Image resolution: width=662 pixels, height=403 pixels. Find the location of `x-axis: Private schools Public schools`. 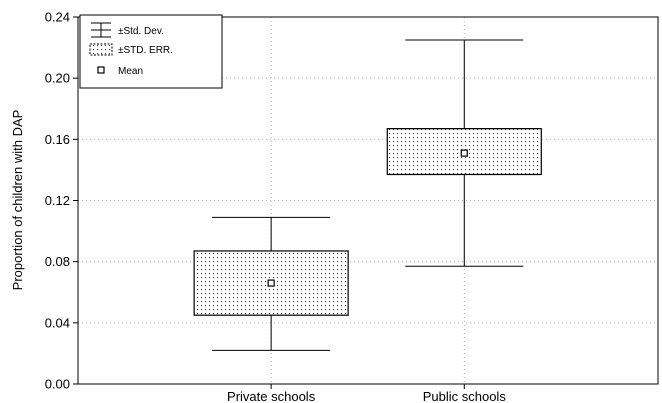

x-axis: Private schools Public schools is located at coordinates (366, 393).